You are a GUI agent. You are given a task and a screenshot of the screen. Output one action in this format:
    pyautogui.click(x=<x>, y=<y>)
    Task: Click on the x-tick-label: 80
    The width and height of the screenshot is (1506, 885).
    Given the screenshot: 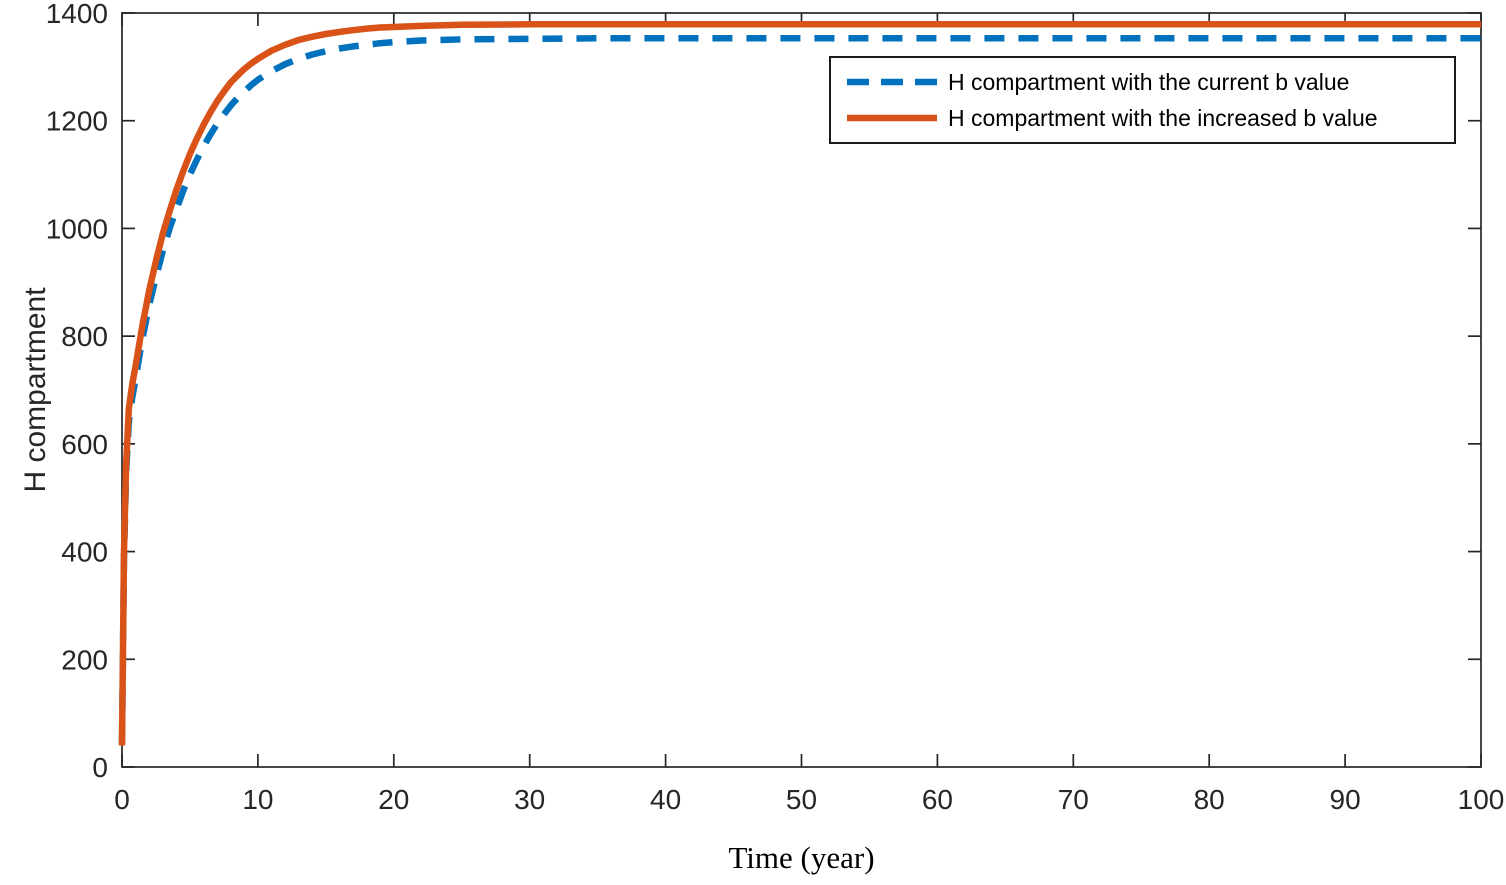 What is the action you would take?
    pyautogui.click(x=1209, y=799)
    